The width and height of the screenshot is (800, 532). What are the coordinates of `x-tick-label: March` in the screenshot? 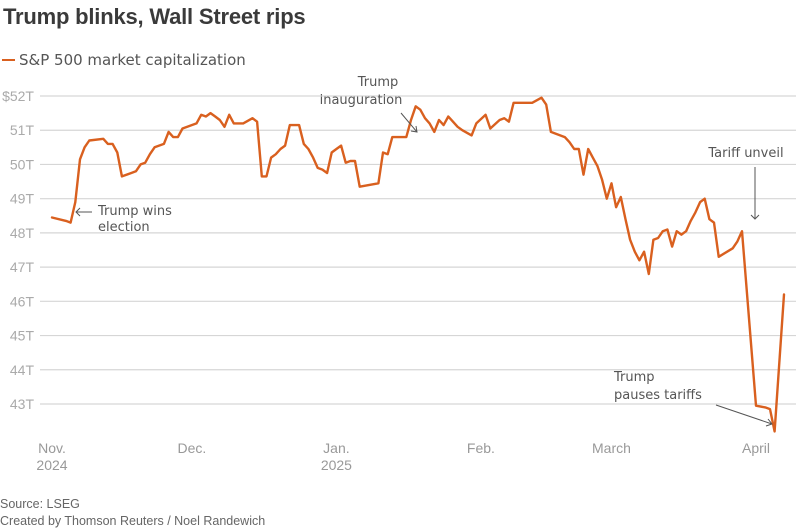 It's located at (611, 448).